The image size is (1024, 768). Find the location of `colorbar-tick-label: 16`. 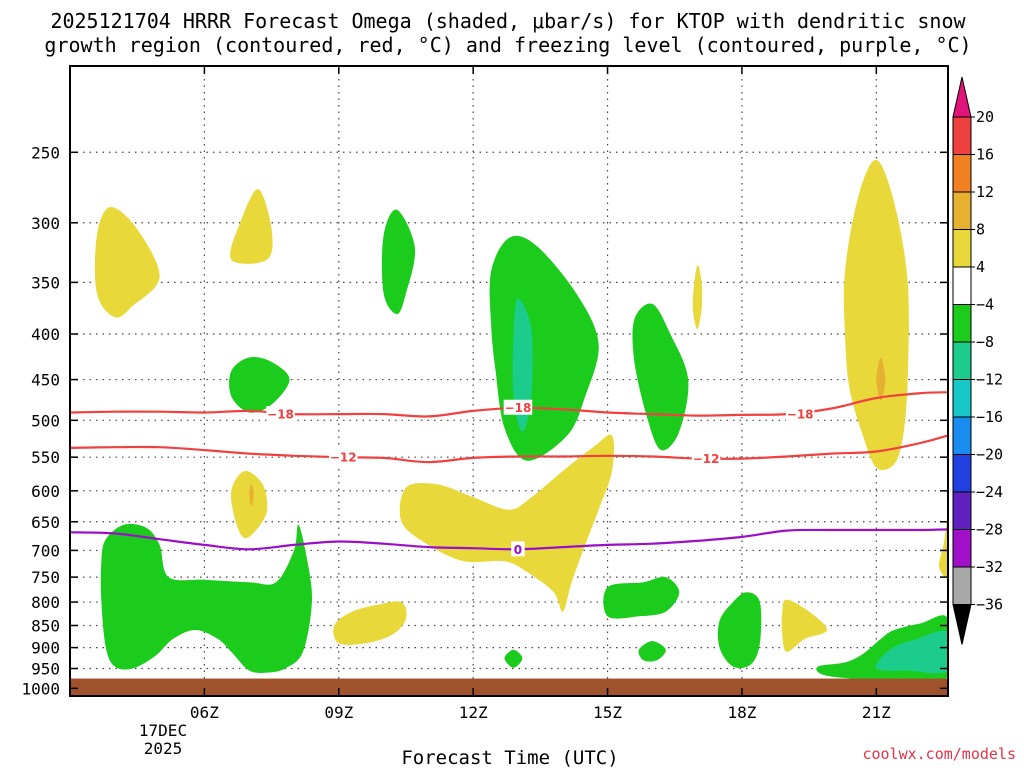

colorbar-tick-label: 16 is located at coordinates (985, 155).